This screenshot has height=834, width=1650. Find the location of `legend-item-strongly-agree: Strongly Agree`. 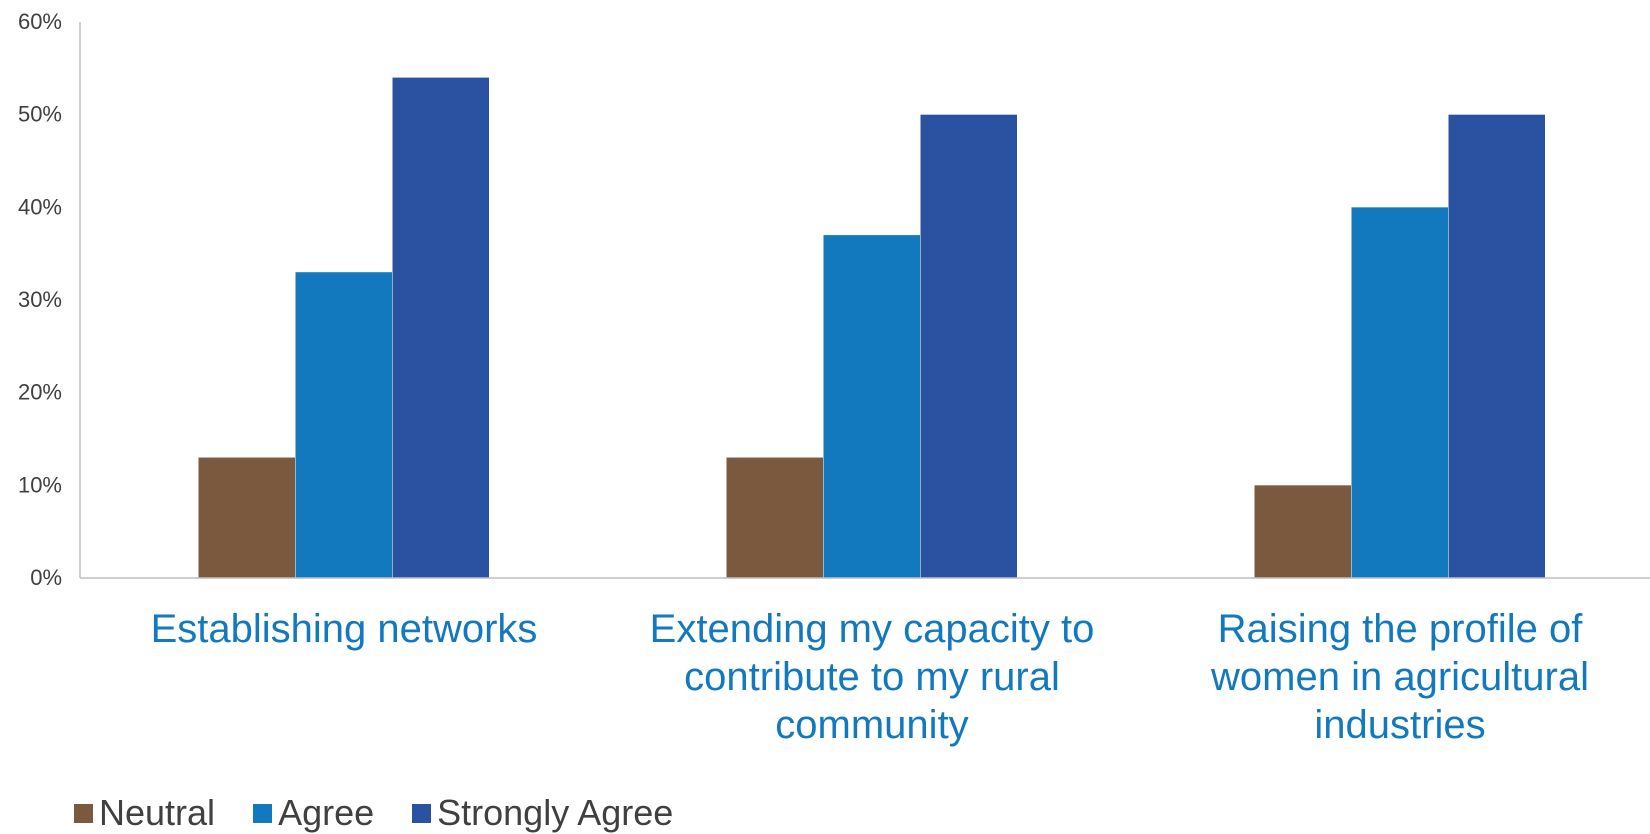

legend-item-strongly-agree: Strongly Agree is located at coordinates (542, 813).